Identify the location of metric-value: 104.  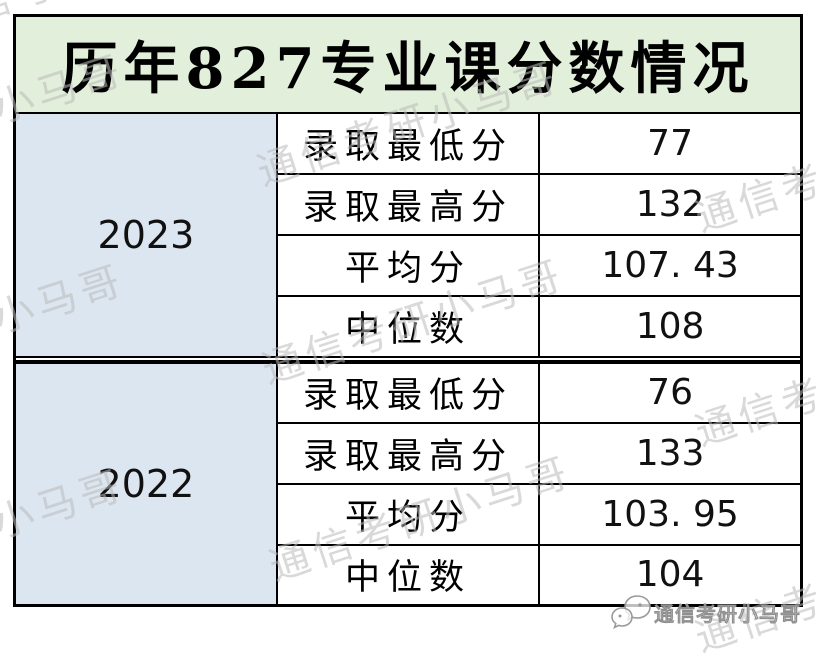
(671, 575).